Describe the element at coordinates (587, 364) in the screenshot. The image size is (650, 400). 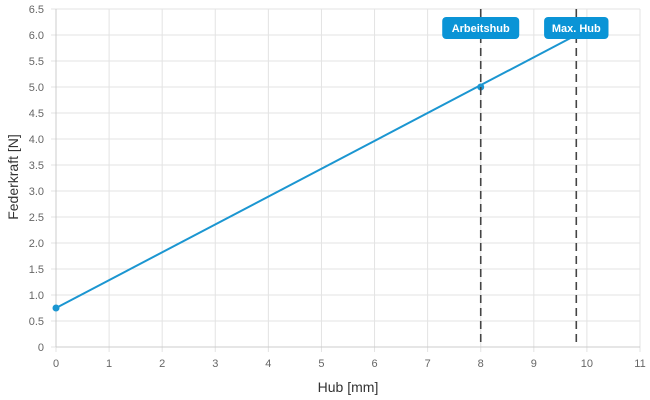
I see `x-tick-label: 10` at that location.